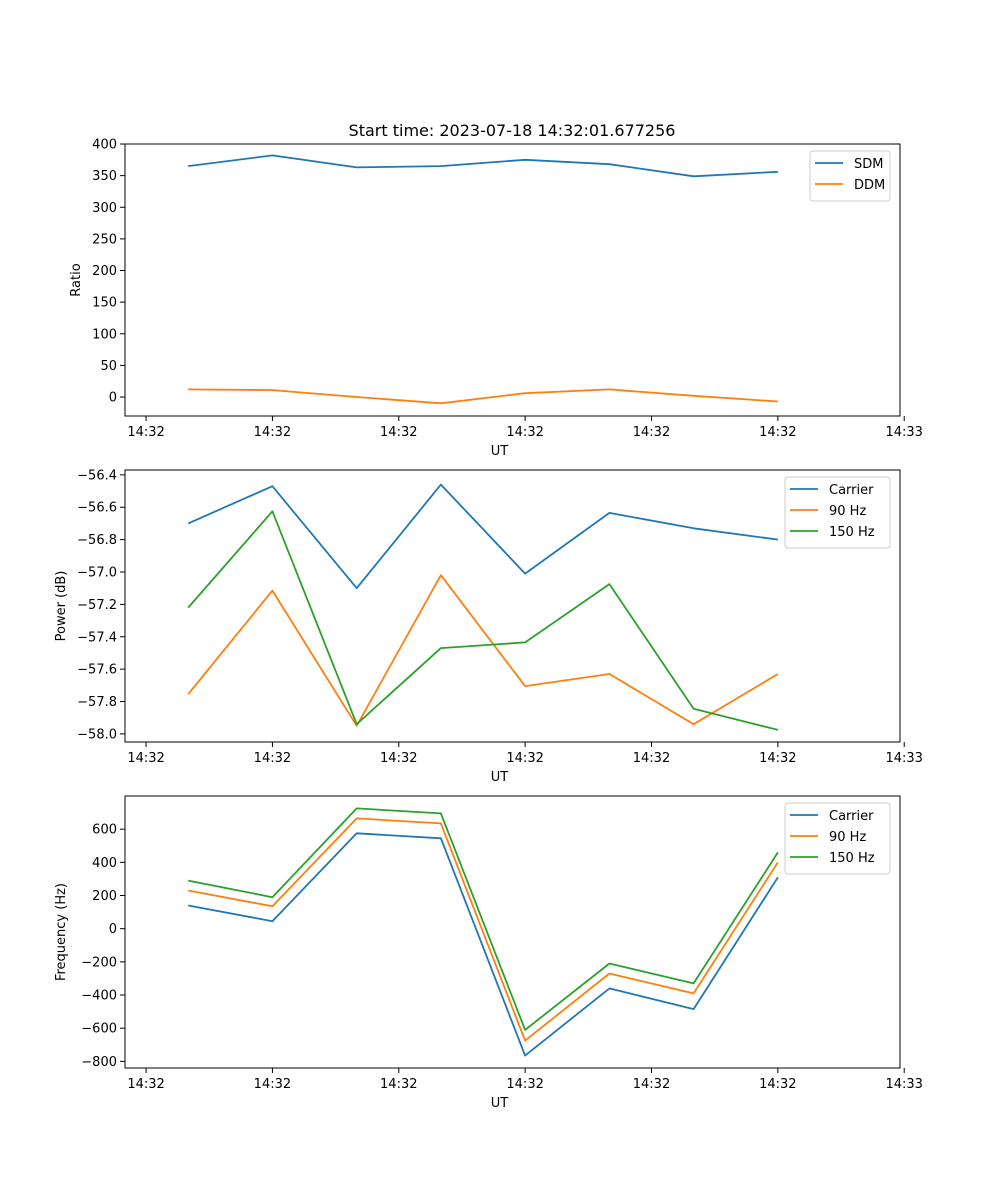  I want to click on y-tick-label: 350, so click(104, 176).